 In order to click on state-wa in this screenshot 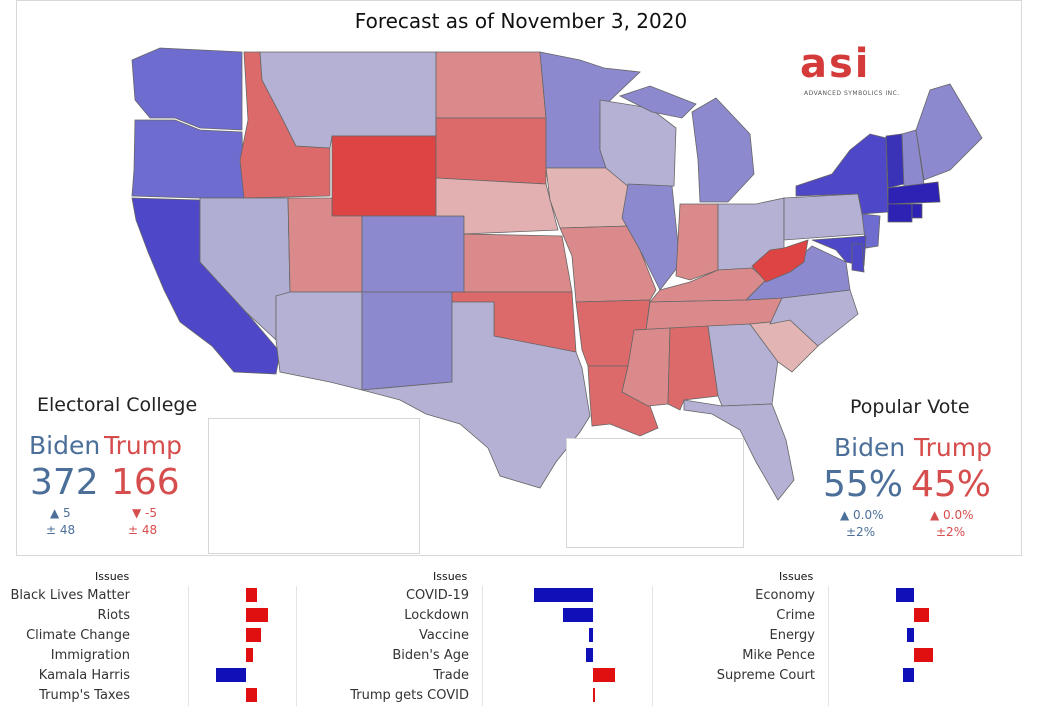, I will do `click(187, 89)`.